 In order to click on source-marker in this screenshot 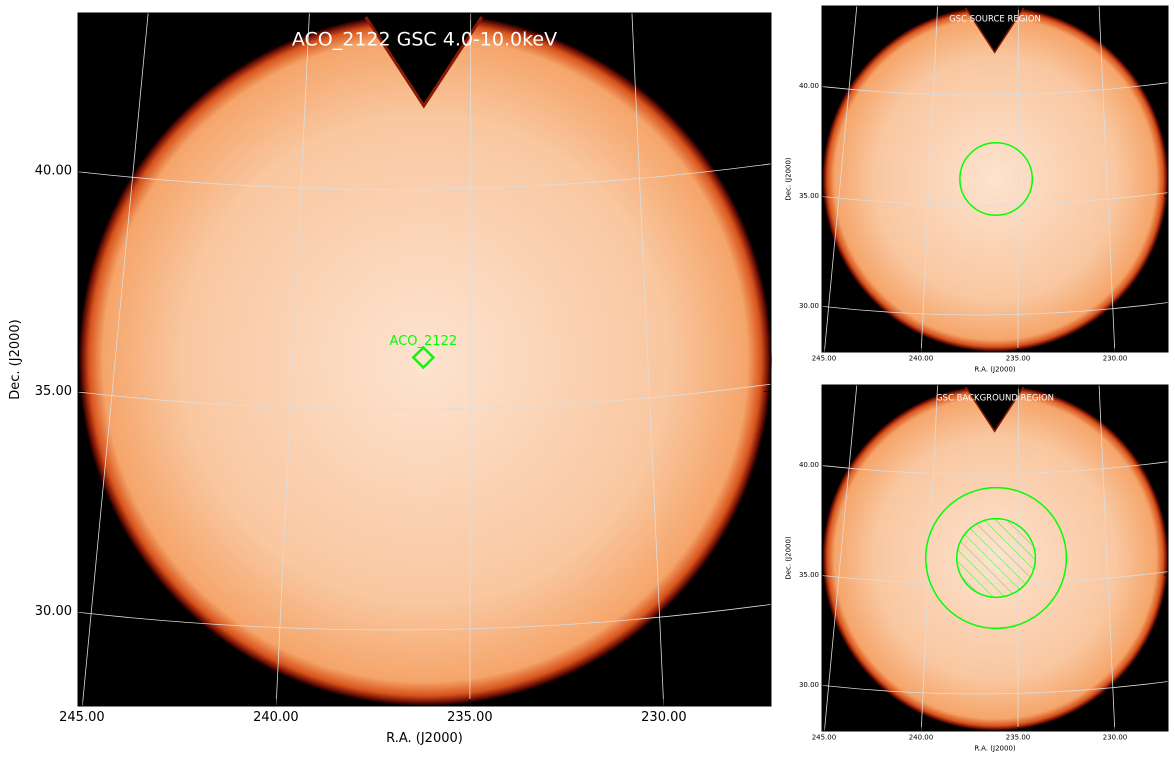, I will do `click(423, 357)`.